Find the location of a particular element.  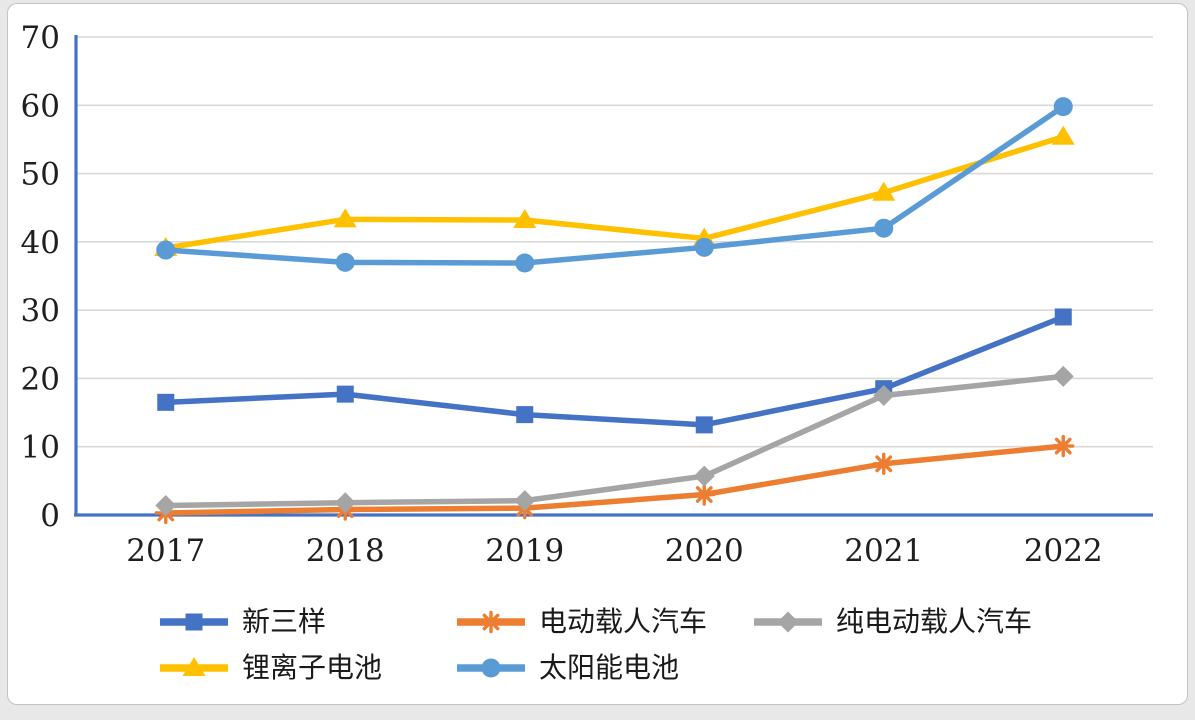

x-tick-label: 2017 is located at coordinates (165, 551).